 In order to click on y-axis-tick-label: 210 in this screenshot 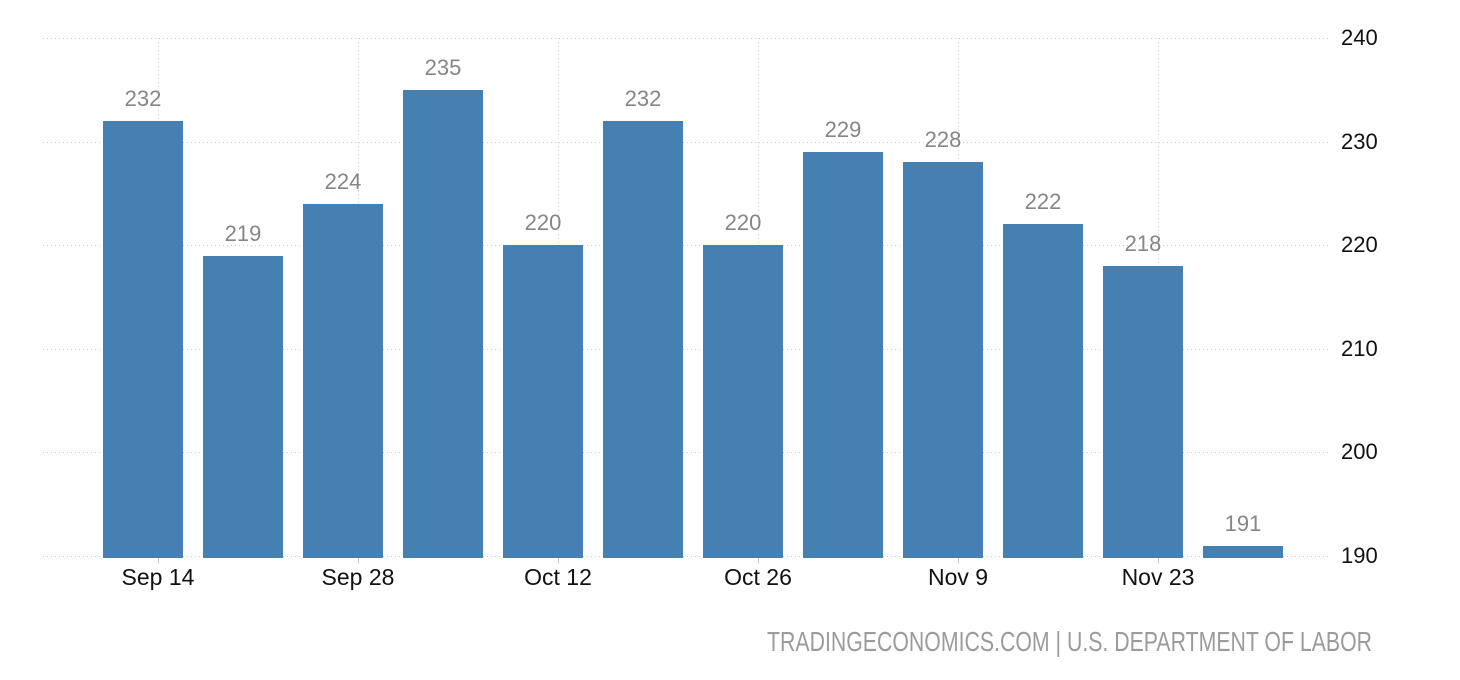, I will do `click(1359, 348)`.